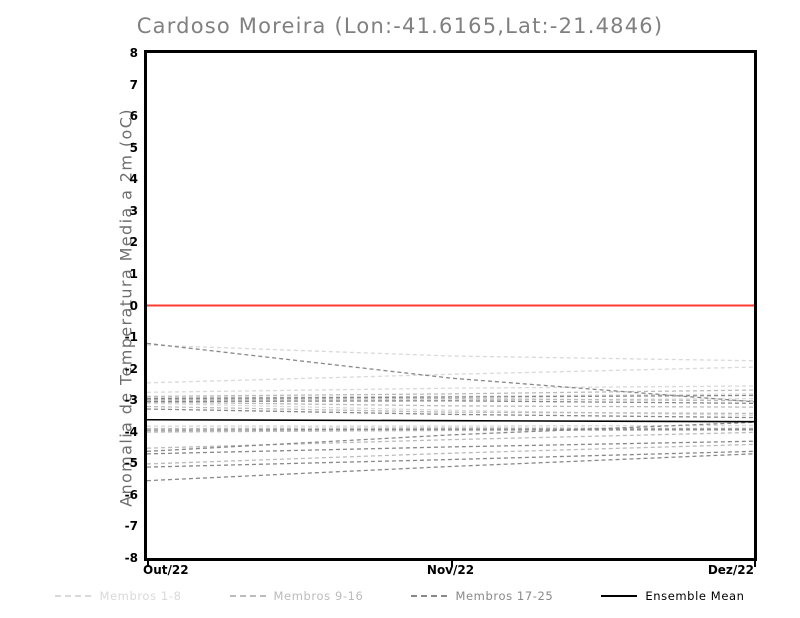 The image size is (800, 618). Describe the element at coordinates (133, 179) in the screenshot. I see `y-tick-label: 4` at that location.